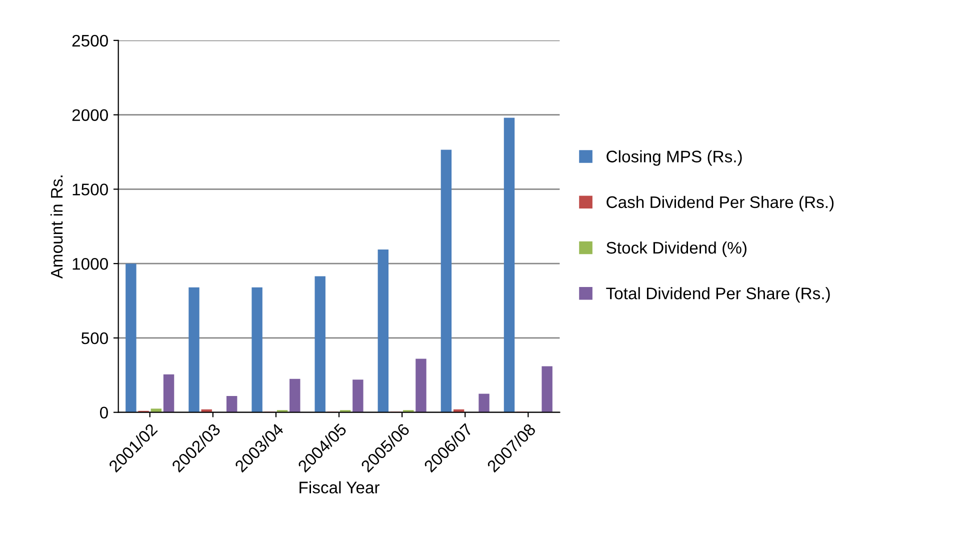  Describe the element at coordinates (340, 487) in the screenshot. I see `x-axis-title: Fiscal Year` at that location.